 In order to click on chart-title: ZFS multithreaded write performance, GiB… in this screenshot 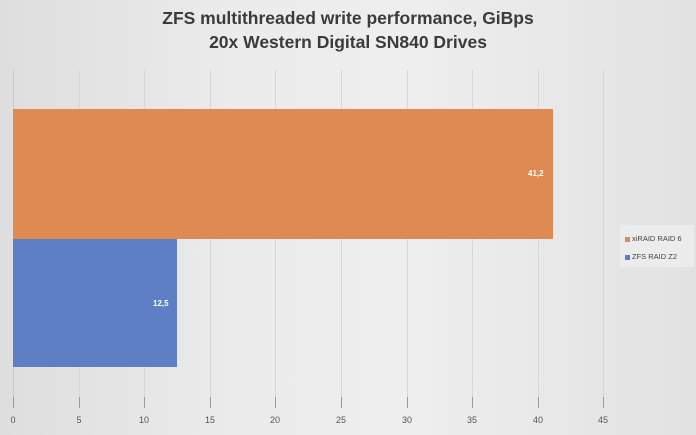, I will do `click(348, 30)`.